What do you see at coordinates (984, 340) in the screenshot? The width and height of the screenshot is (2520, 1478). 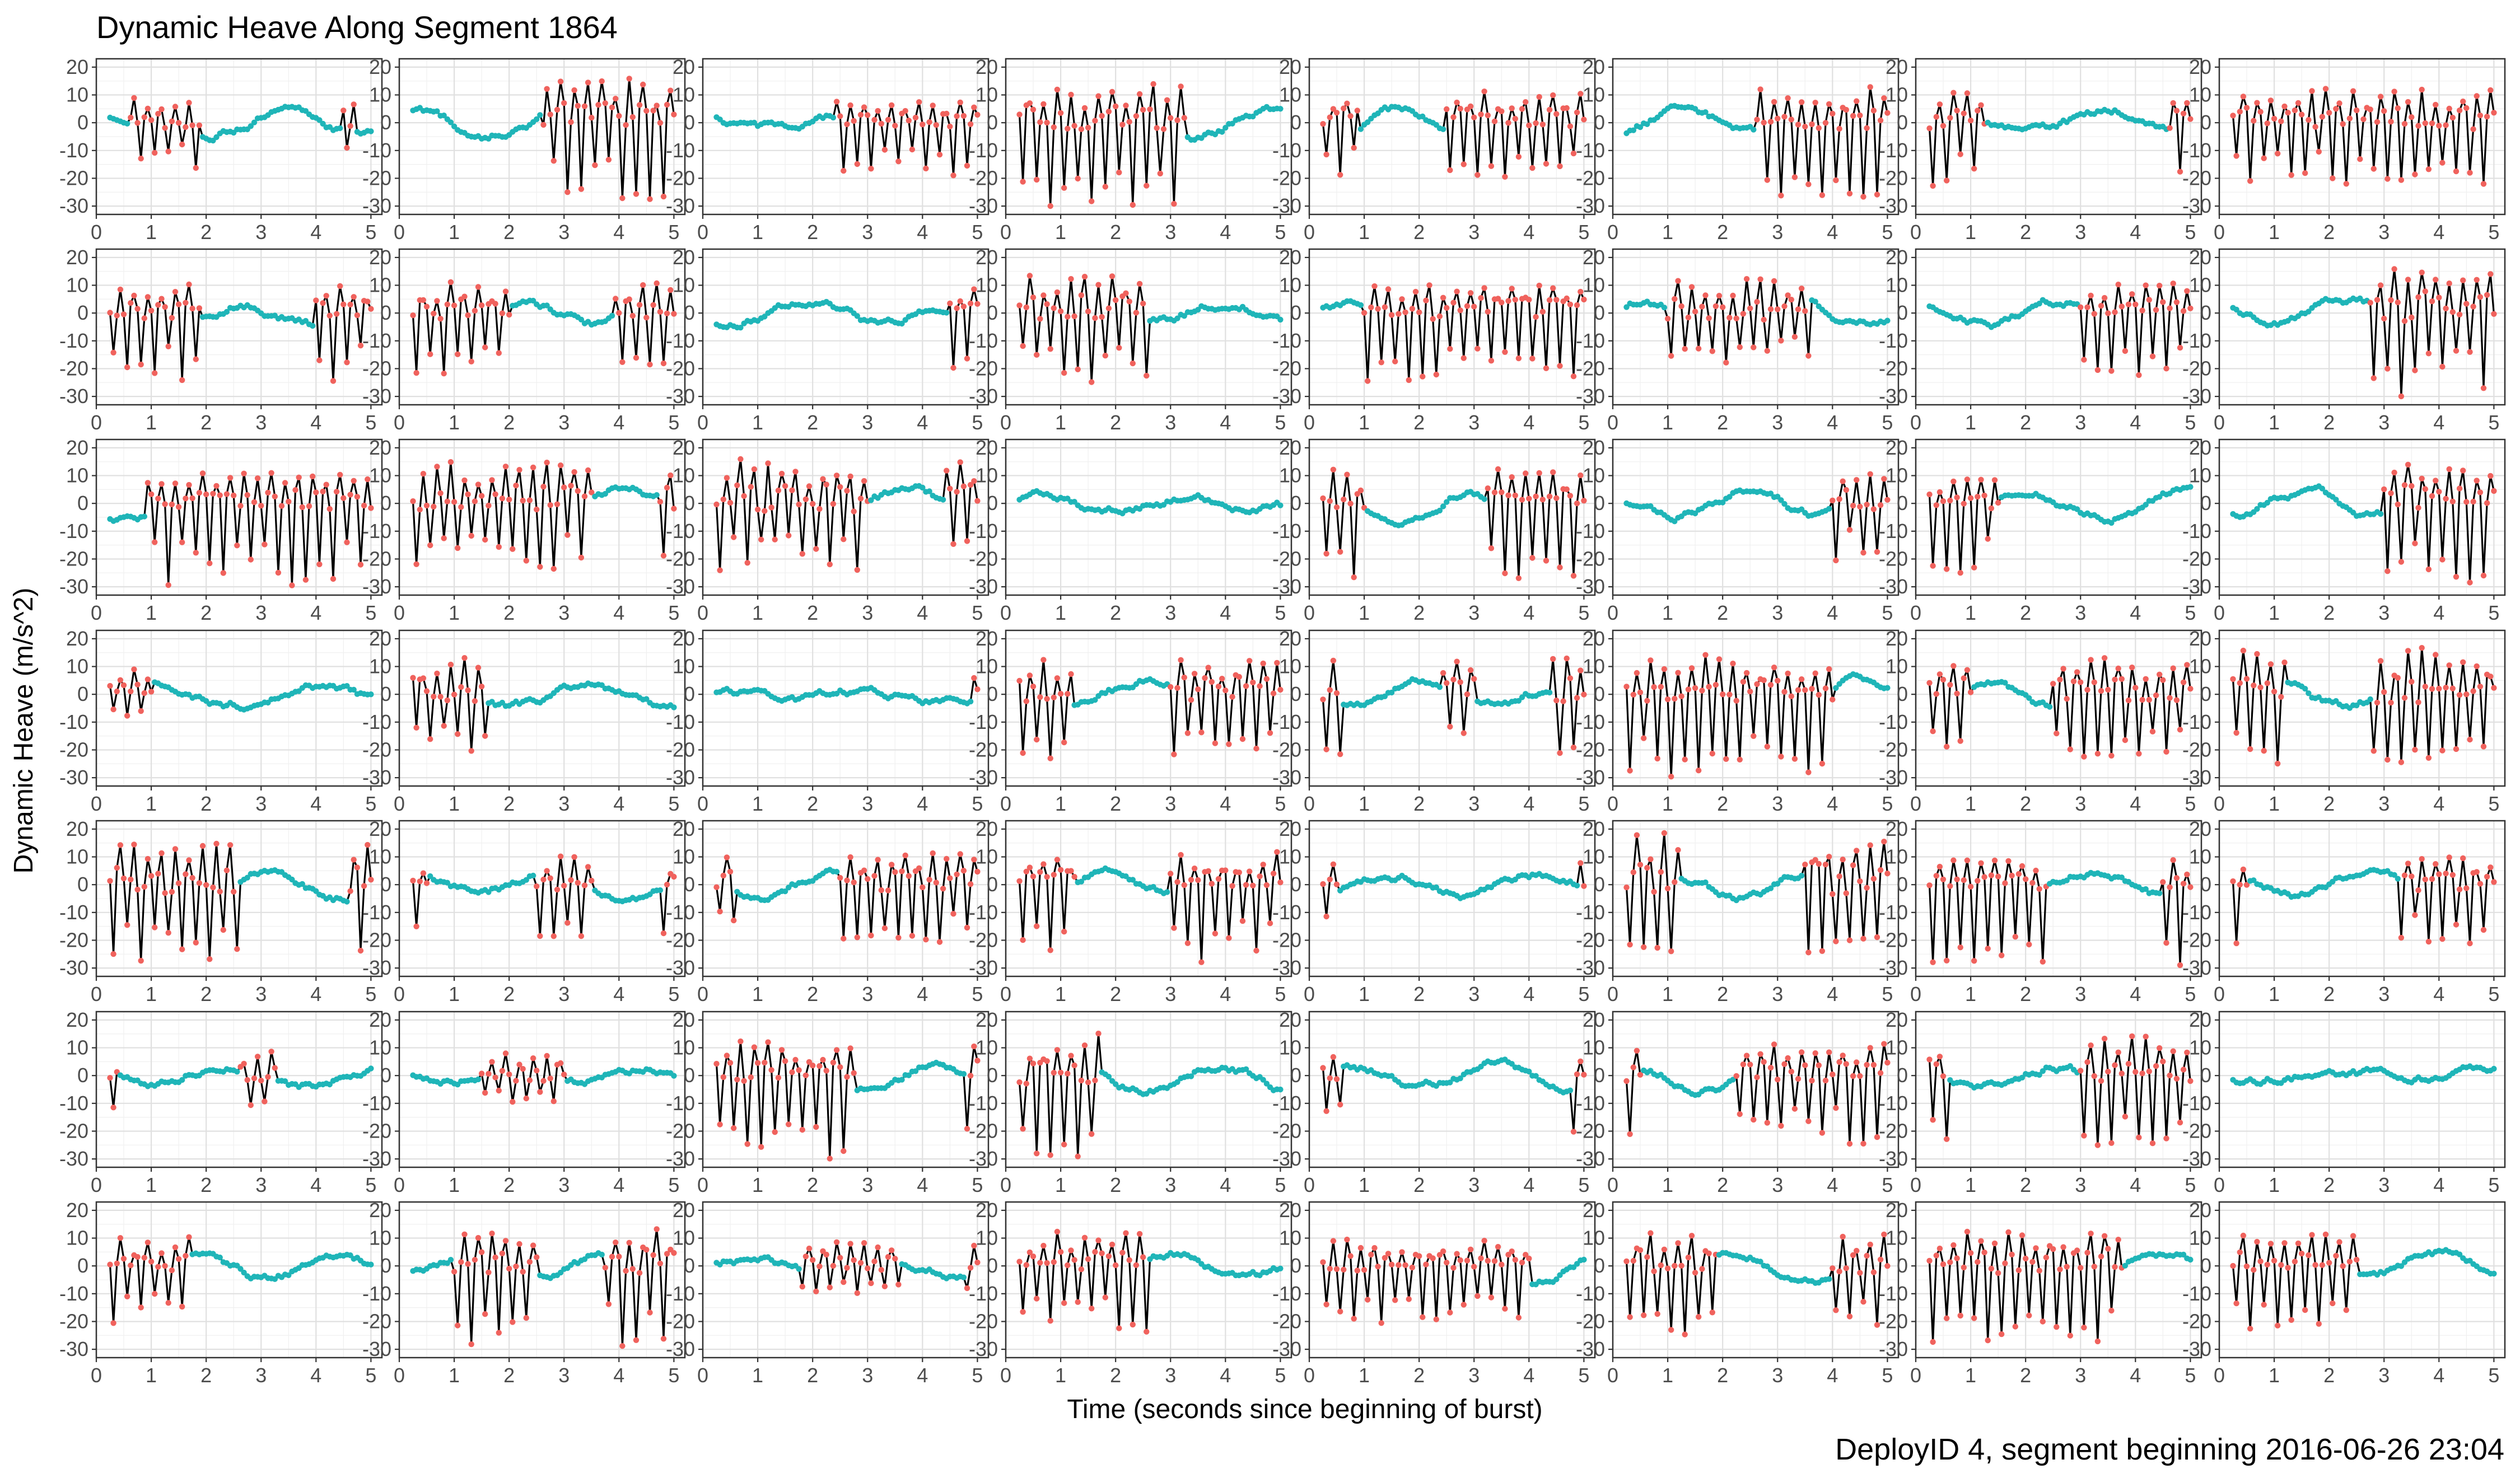 I see `y-tick-label: -10` at bounding box center [984, 340].